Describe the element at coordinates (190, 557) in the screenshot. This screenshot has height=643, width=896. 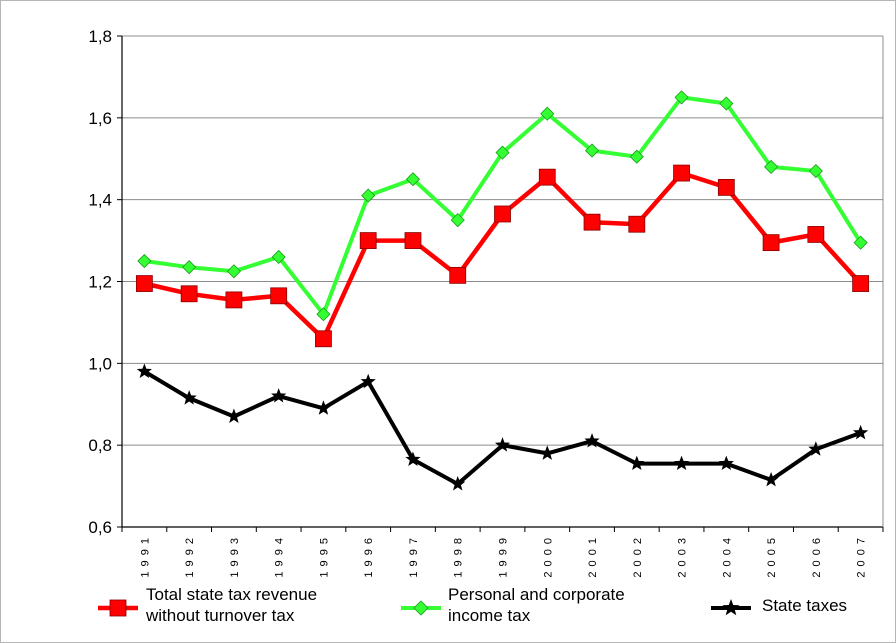
I see `x-tick-label: 1 9 9 2` at that location.